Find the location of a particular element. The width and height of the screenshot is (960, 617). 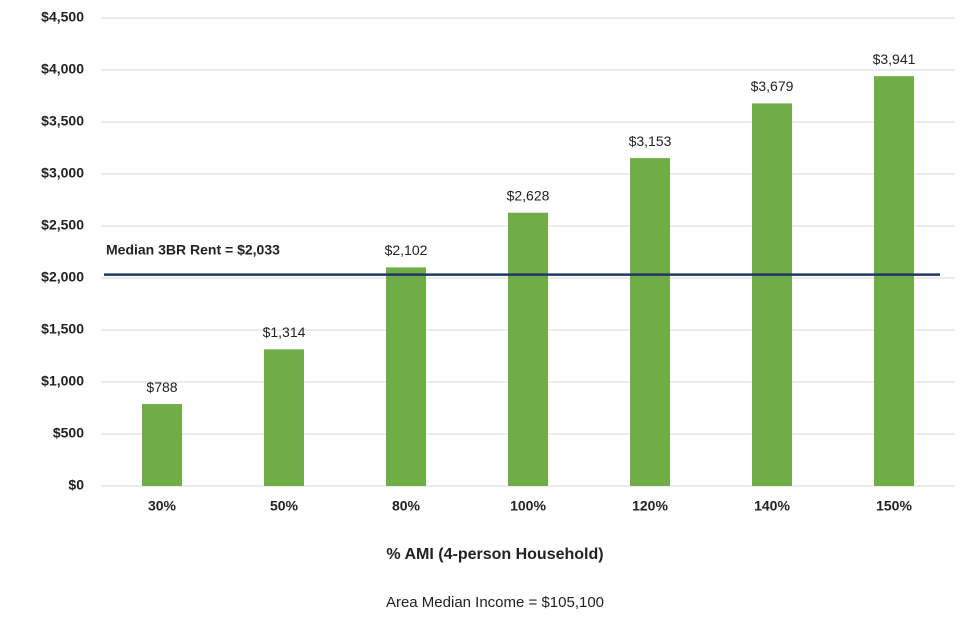

y-tick-label: $500 is located at coordinates (68, 433).